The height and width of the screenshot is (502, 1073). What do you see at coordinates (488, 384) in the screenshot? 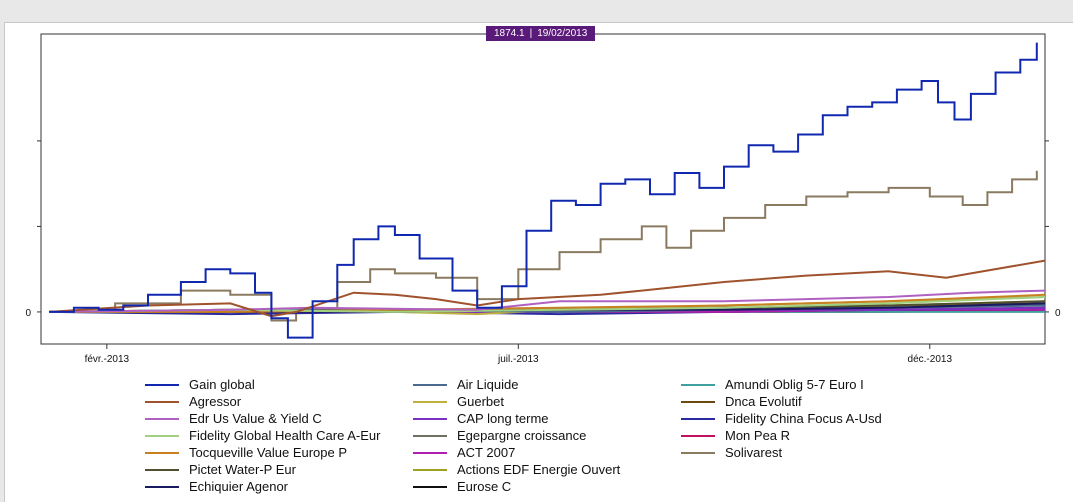
I see `legend-label: Air Liquide` at bounding box center [488, 384].